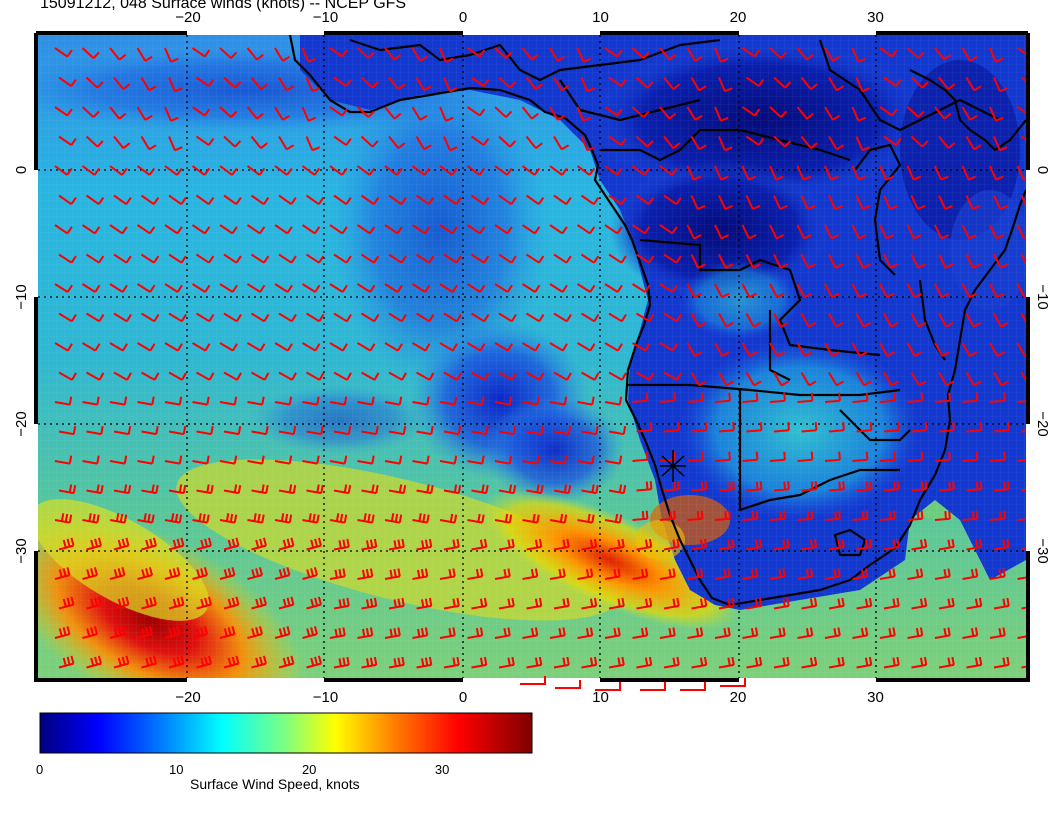  I want to click on lon-tick-label: −10, so click(325, 697).